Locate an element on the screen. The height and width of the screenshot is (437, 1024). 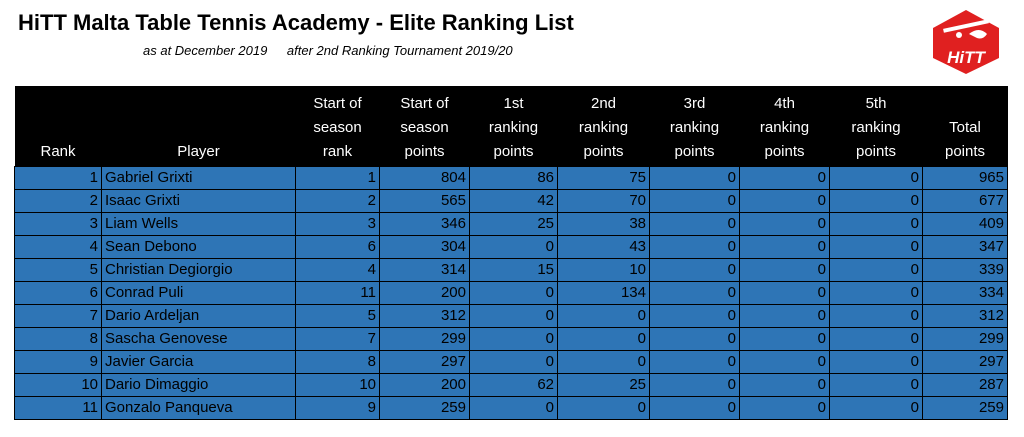
table-cell: 5 is located at coordinates (58, 270).